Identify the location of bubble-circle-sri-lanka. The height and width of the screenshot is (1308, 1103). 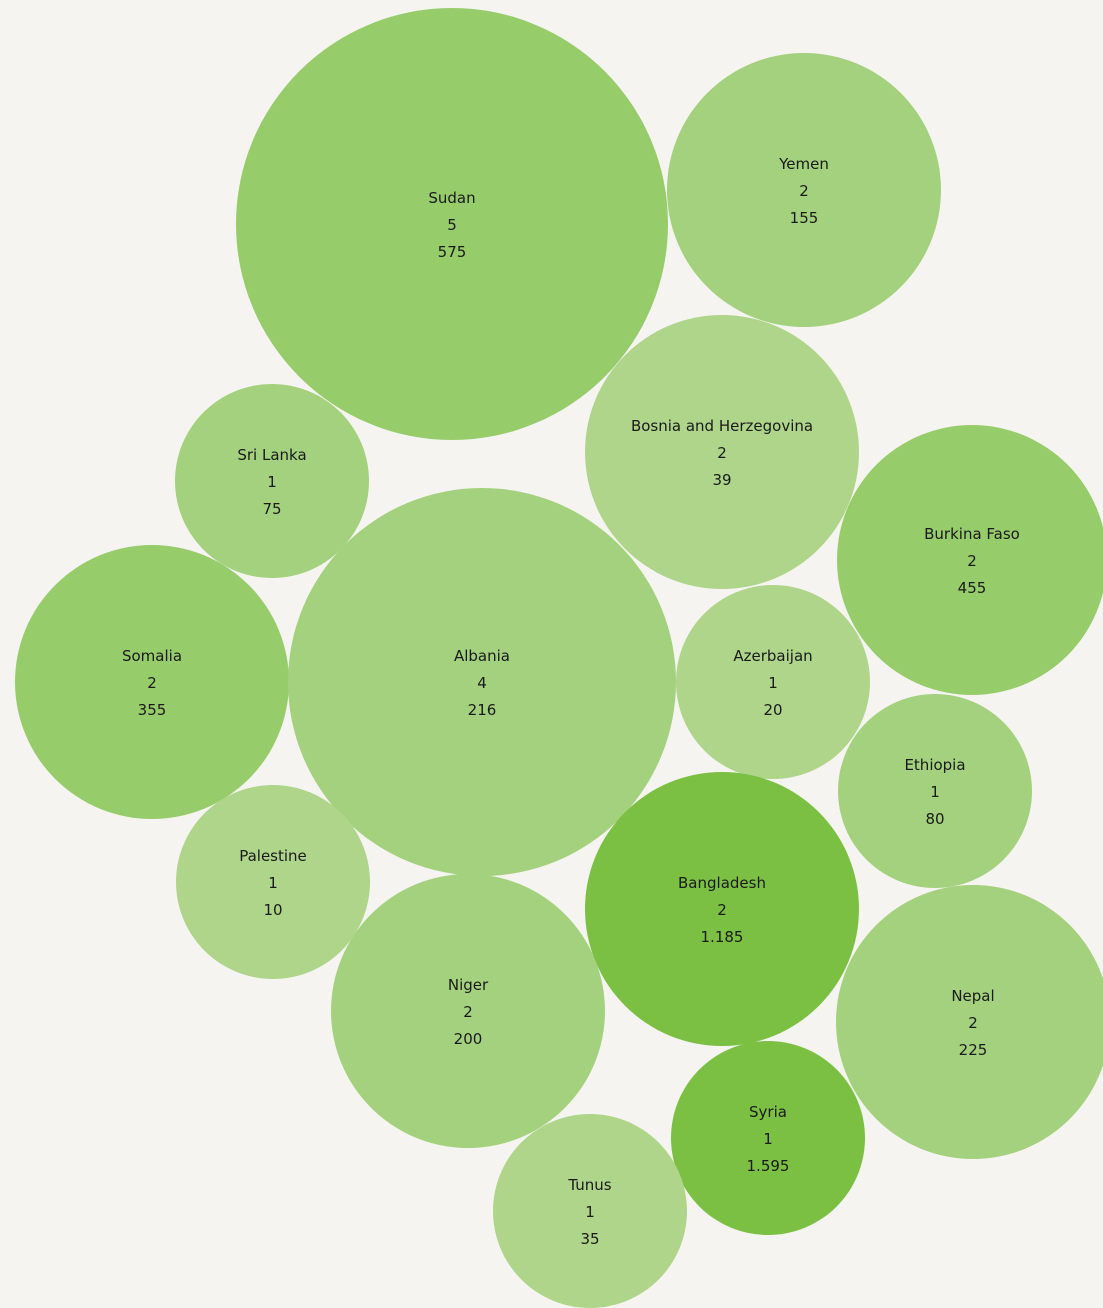
(272, 481).